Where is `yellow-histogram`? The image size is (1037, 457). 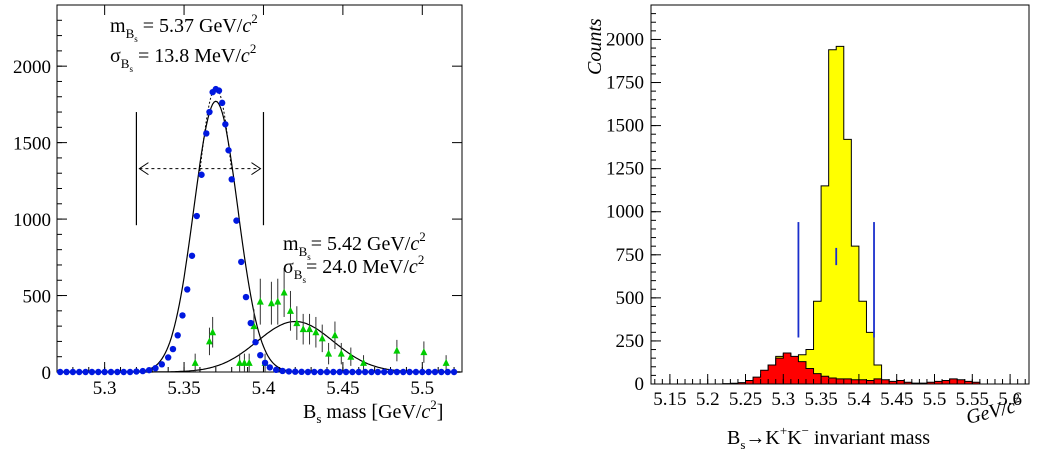
yellow-histogram is located at coordinates (814, 215).